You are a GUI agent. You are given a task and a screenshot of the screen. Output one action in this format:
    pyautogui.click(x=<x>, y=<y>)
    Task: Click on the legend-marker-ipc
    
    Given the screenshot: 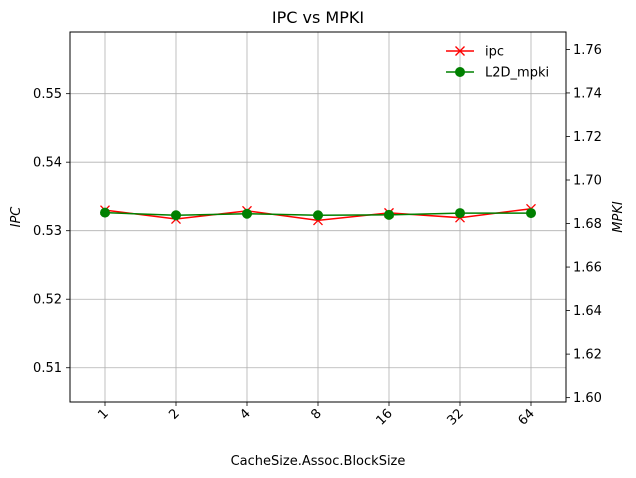 What is the action you would take?
    pyautogui.click(x=460, y=51)
    